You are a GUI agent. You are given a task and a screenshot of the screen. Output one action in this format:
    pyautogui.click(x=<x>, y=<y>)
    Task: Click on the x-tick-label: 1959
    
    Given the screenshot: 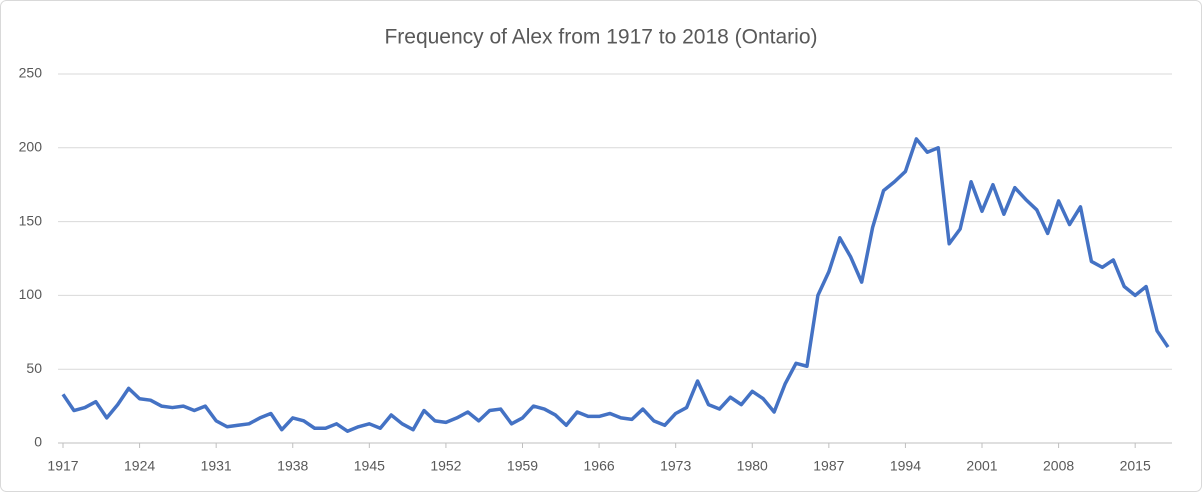 What is the action you would take?
    pyautogui.click(x=522, y=466)
    